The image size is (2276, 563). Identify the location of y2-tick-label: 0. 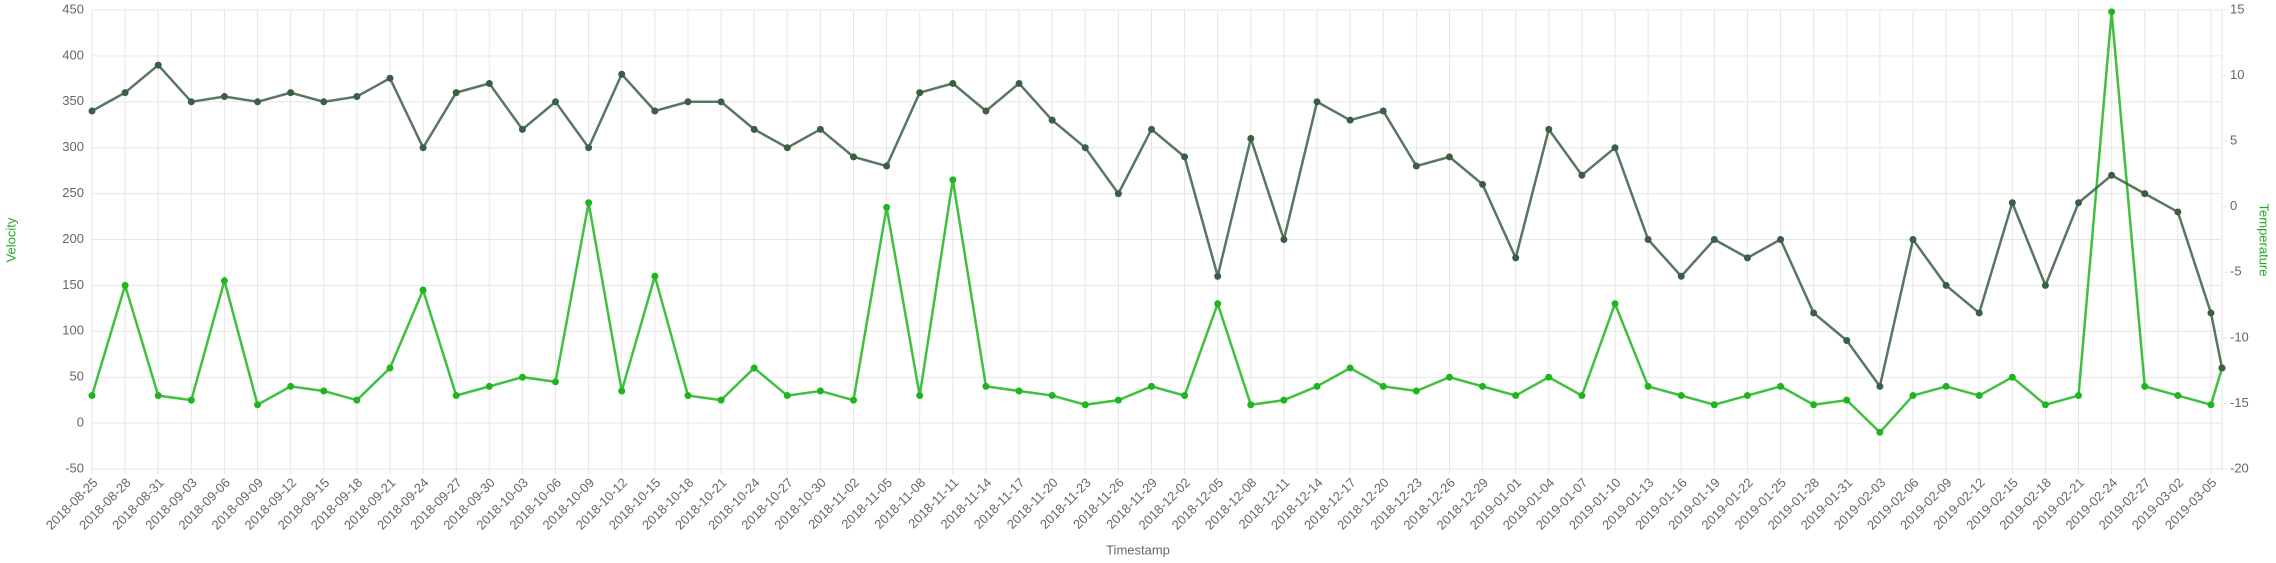
(2233, 205).